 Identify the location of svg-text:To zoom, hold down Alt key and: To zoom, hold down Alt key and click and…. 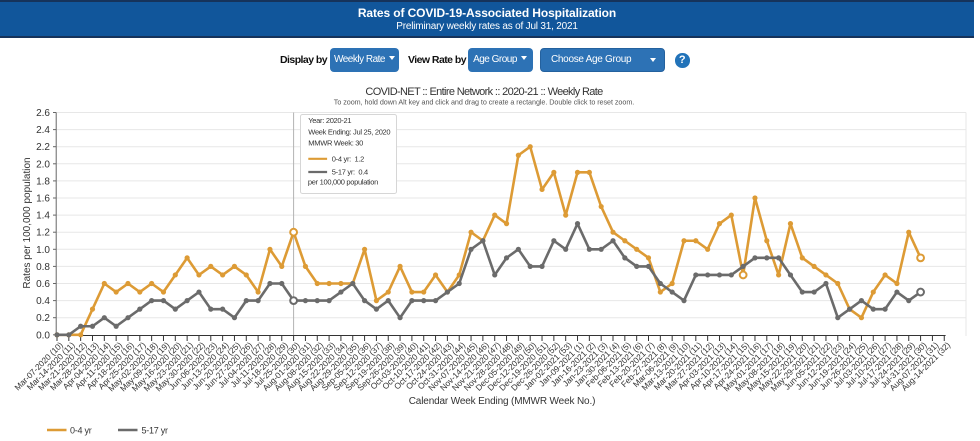
(484, 102).